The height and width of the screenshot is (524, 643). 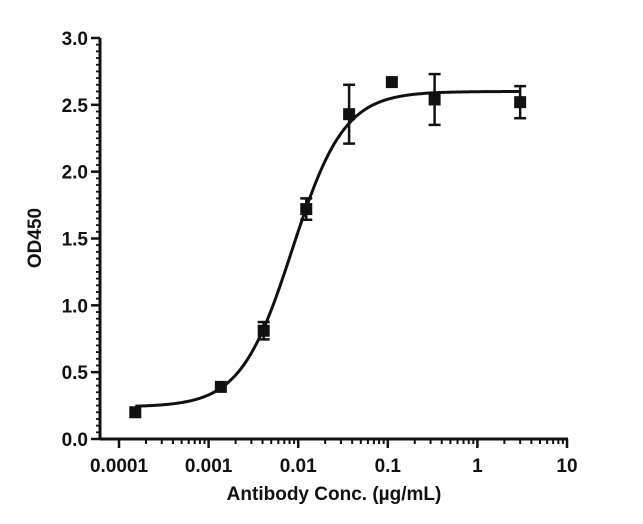 What do you see at coordinates (75, 106) in the screenshot?
I see `y-tick-label: 2.5` at bounding box center [75, 106].